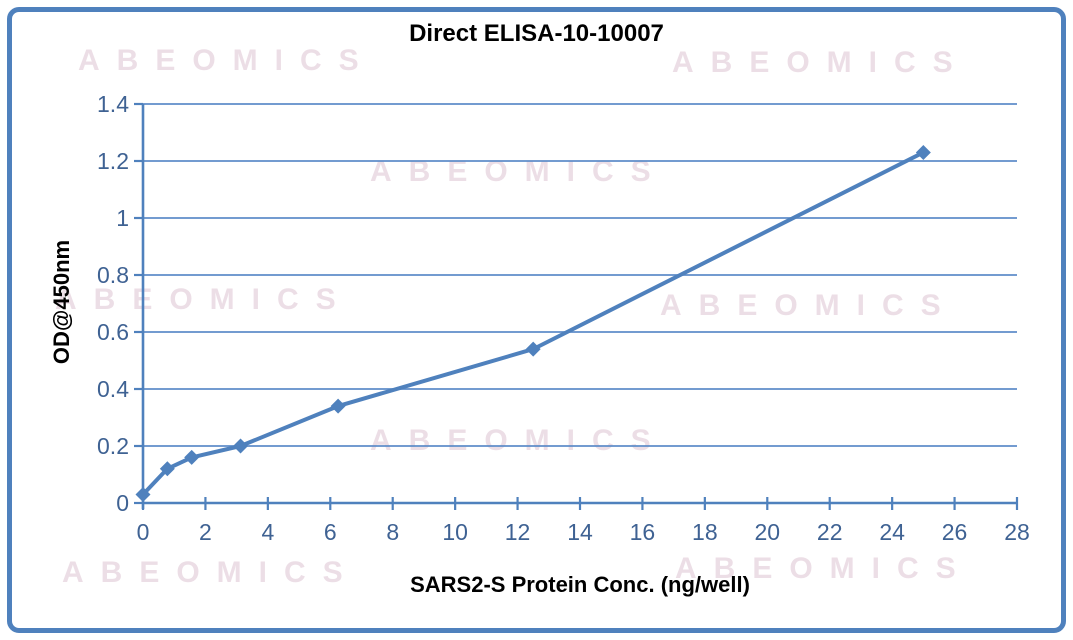  What do you see at coordinates (580, 584) in the screenshot?
I see `x-axis-title: SARS2-S Protein Conc. (ng/well)` at bounding box center [580, 584].